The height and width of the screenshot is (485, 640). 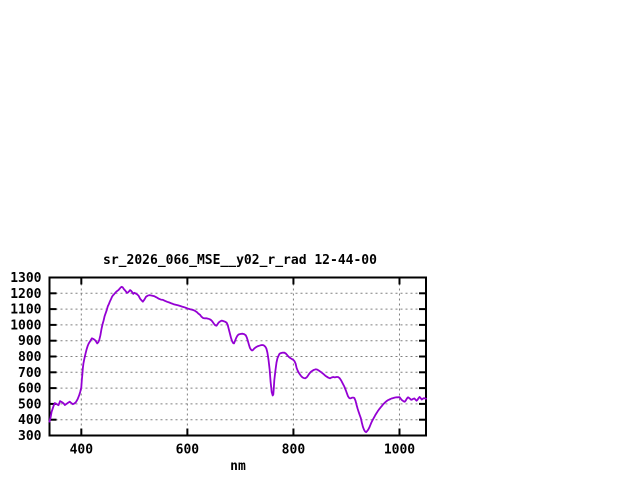 What do you see at coordinates (188, 450) in the screenshot?
I see `x-tick-label: 600` at bounding box center [188, 450].